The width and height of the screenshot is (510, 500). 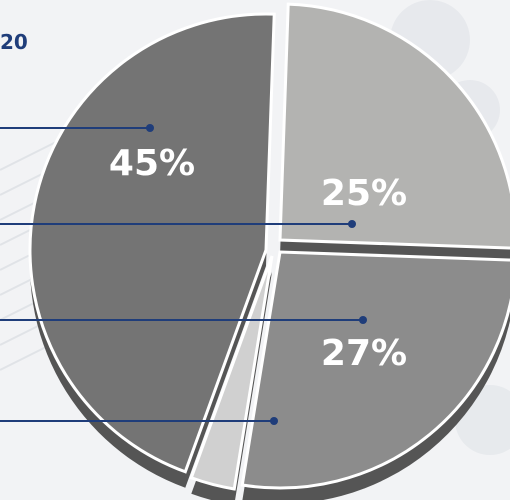 I want to click on year-label: 20, so click(x=14, y=42).